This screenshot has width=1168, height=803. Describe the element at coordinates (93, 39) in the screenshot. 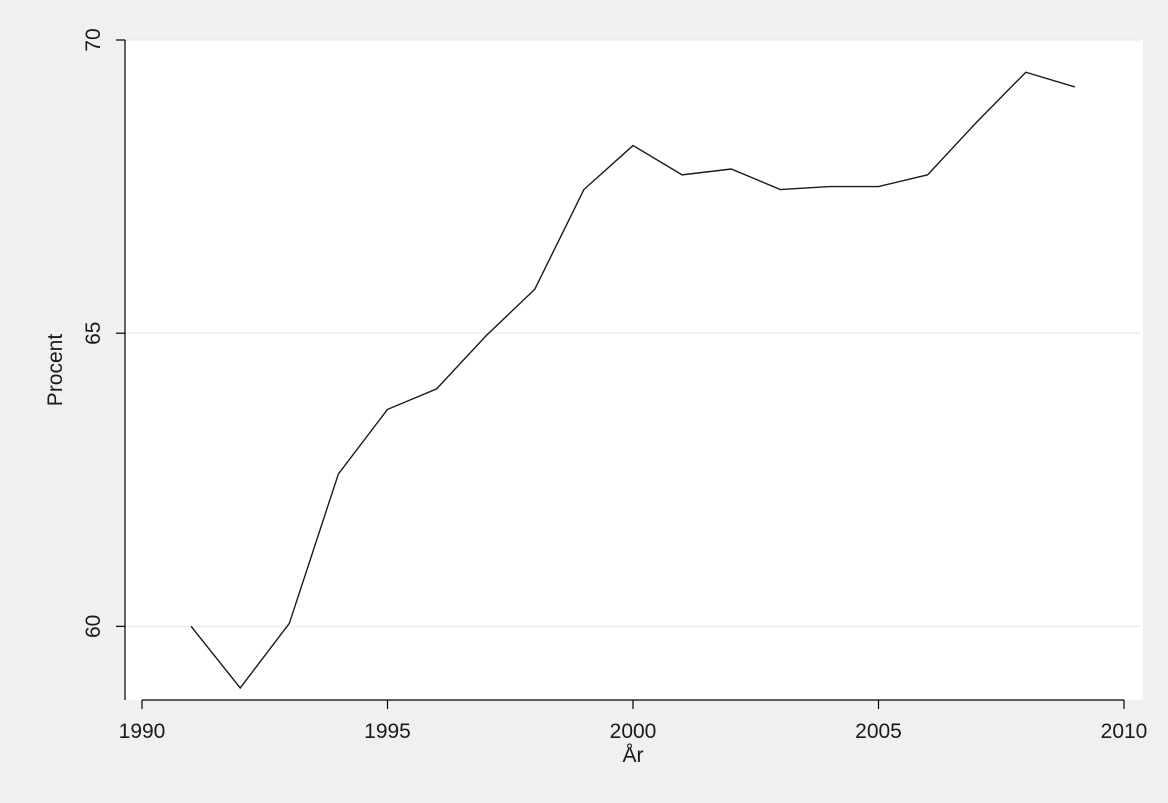

I see `y-tick-label-70: 70` at that location.